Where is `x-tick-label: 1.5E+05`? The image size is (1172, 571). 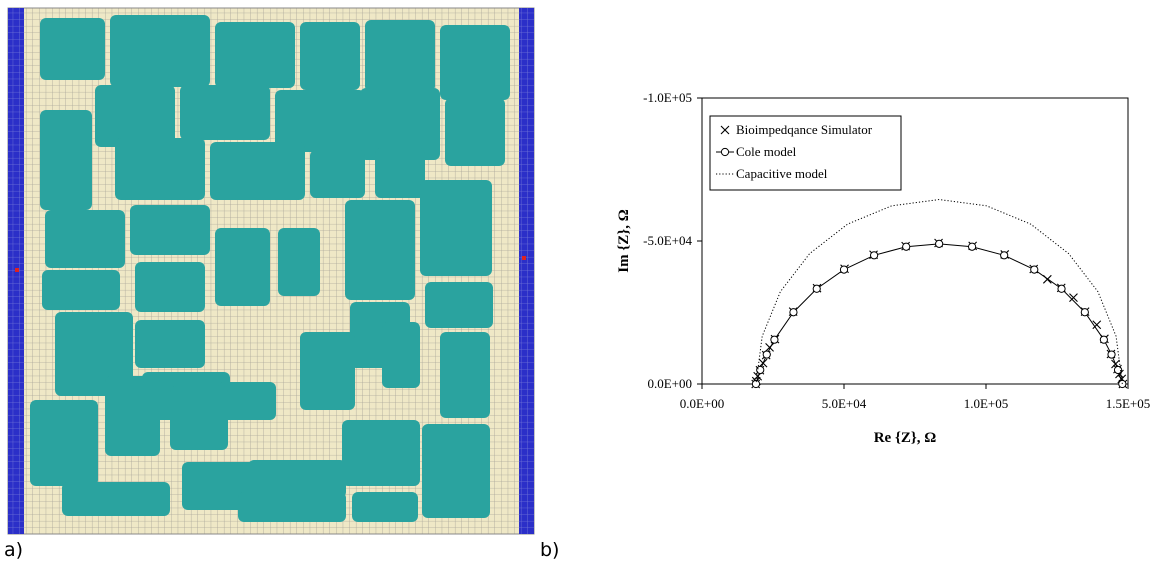 x-tick-label: 1.5E+05 is located at coordinates (1128, 403).